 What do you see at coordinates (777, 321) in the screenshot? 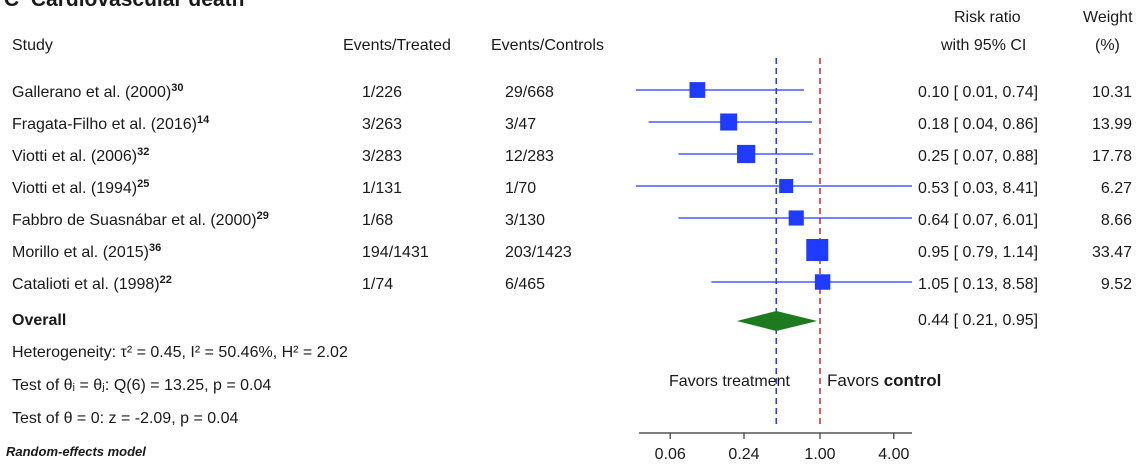
I see `overall-diamond` at bounding box center [777, 321].